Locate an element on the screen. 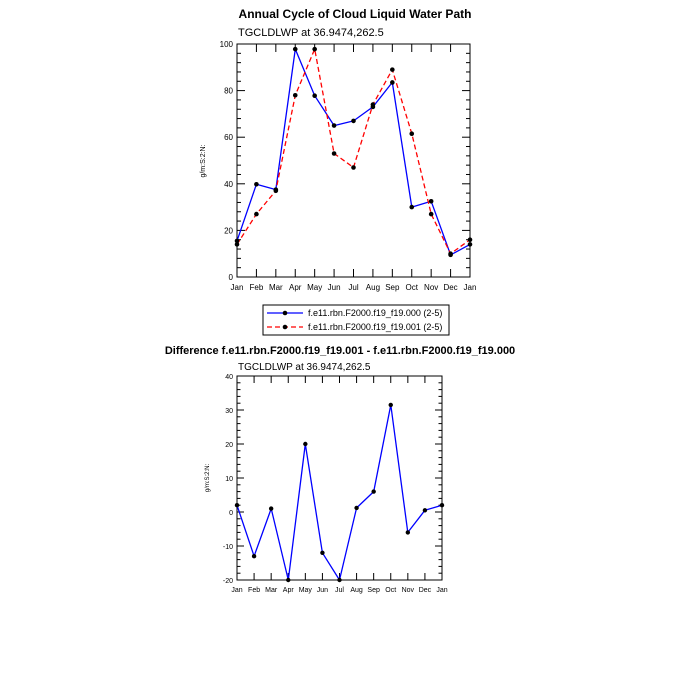 This screenshot has height=676, width=675. y-tick-label: -20 is located at coordinates (228, 581).